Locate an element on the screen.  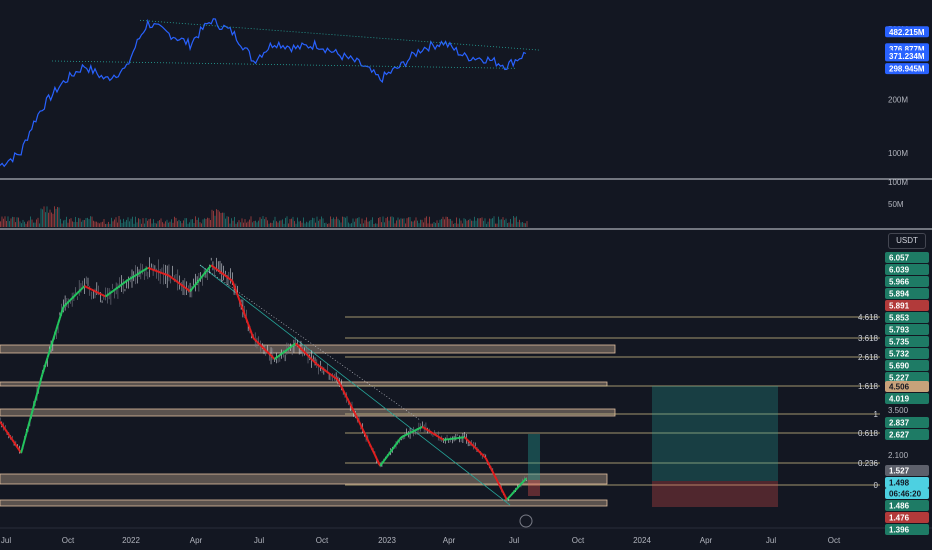
fib-level-label: 2.618 is located at coordinates (868, 357).